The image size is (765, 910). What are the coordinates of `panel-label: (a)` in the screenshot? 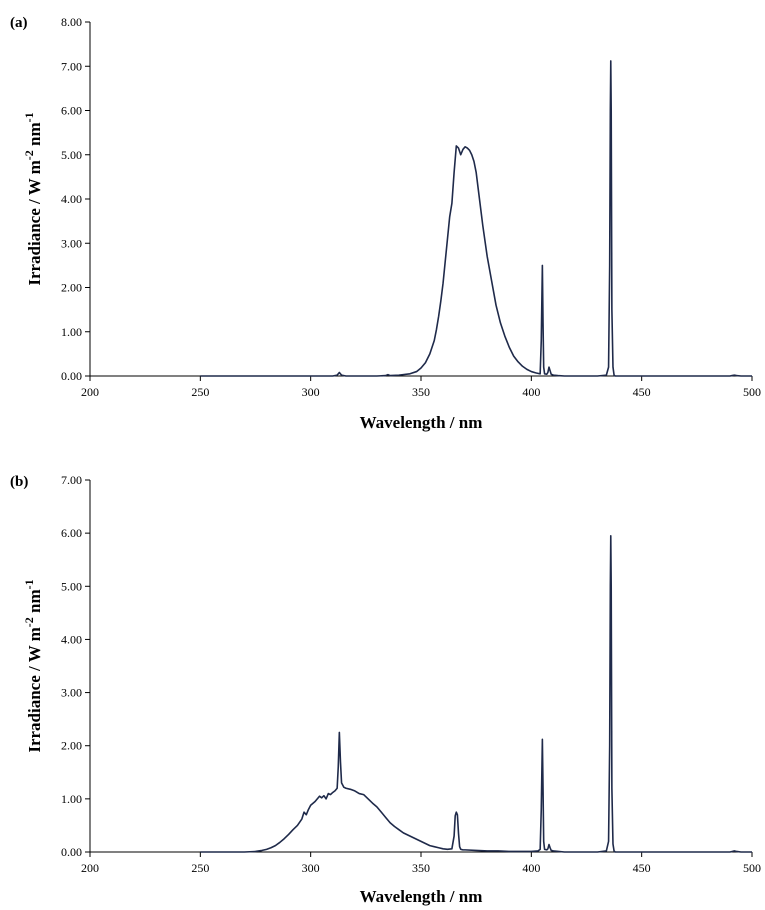 It's located at (19, 23).